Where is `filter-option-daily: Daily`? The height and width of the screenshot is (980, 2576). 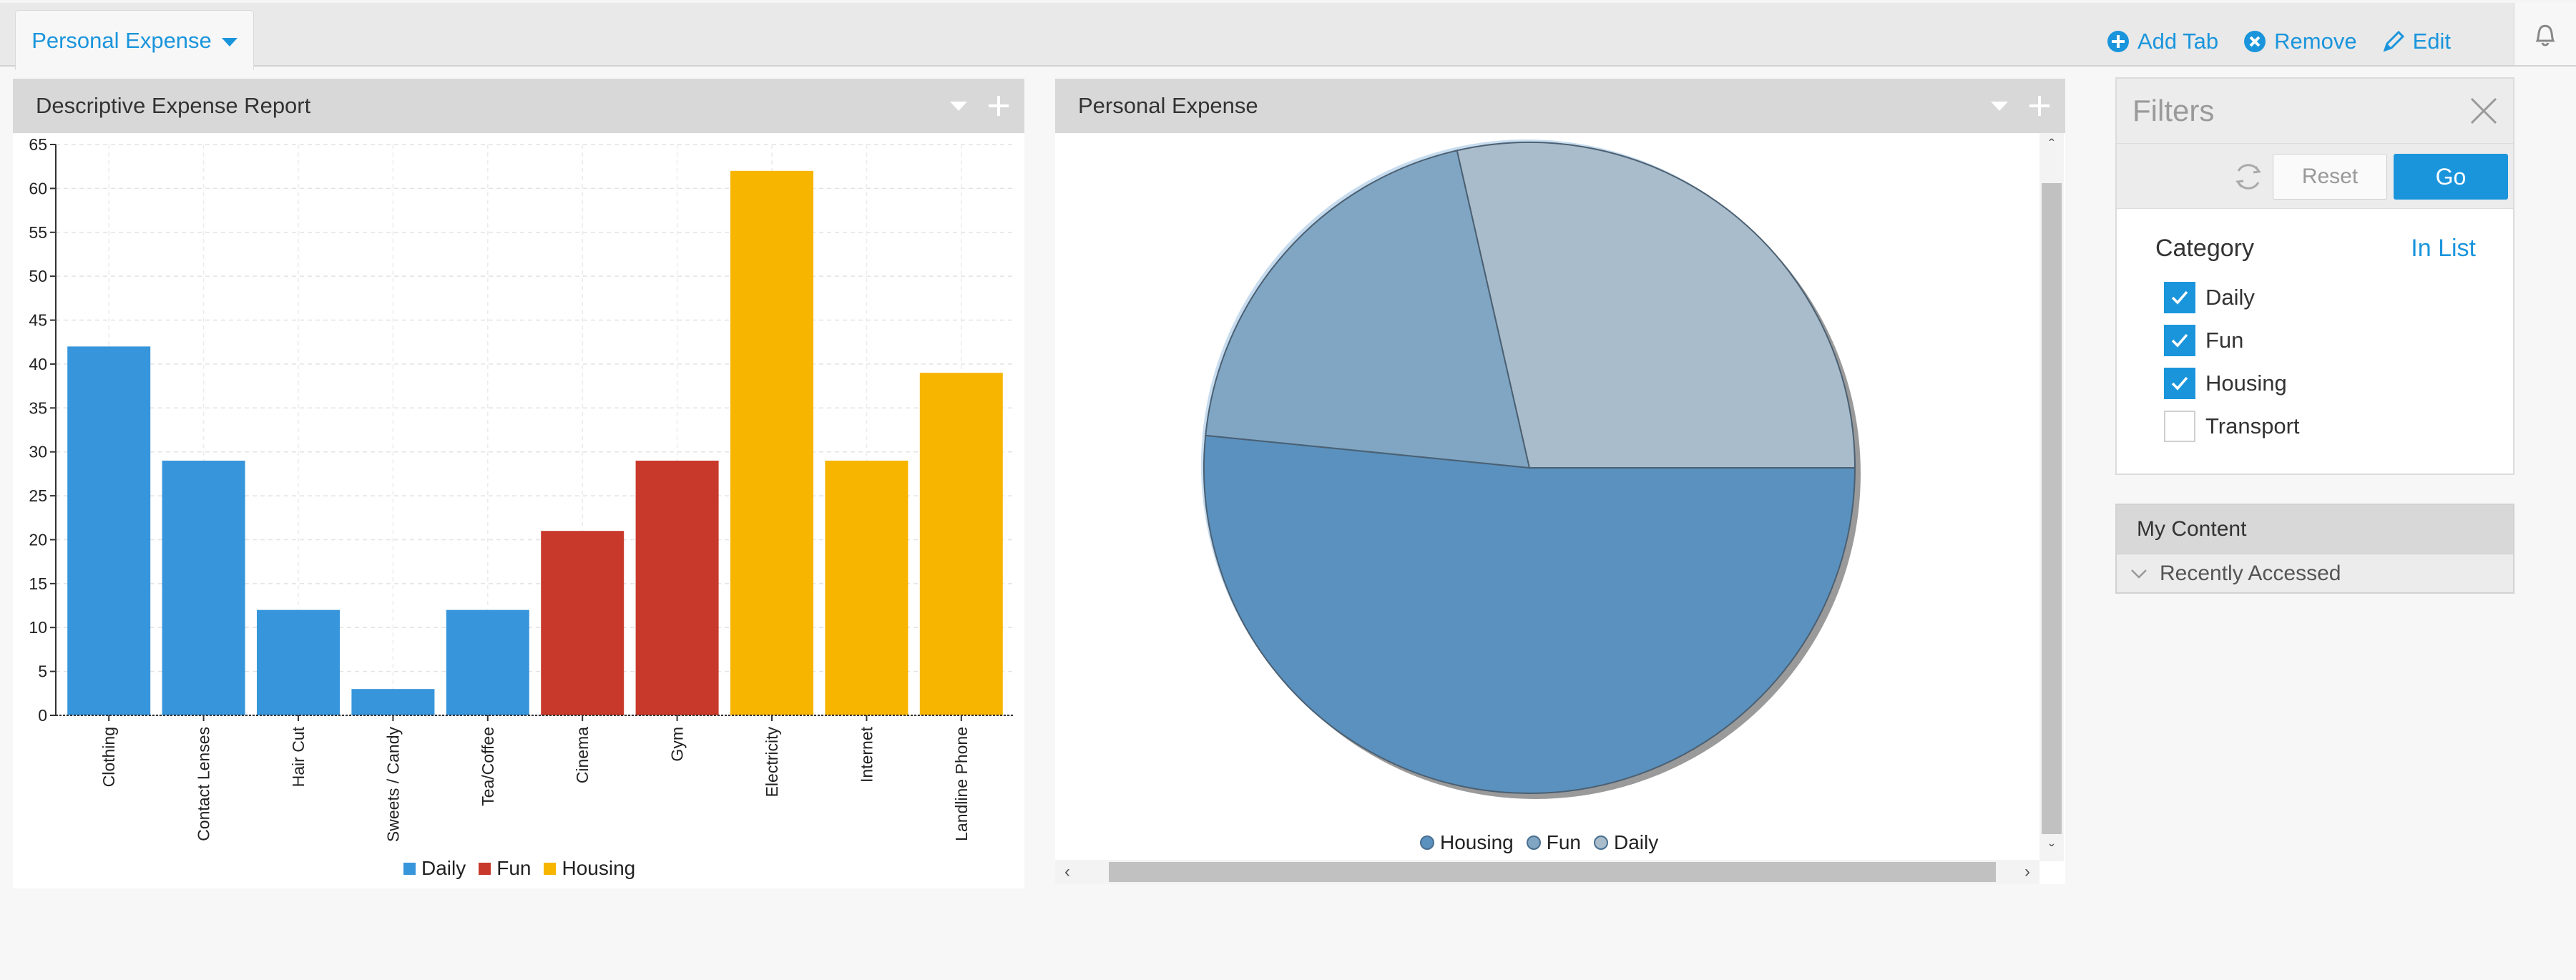
filter-option-daily: Daily is located at coordinates (2209, 297).